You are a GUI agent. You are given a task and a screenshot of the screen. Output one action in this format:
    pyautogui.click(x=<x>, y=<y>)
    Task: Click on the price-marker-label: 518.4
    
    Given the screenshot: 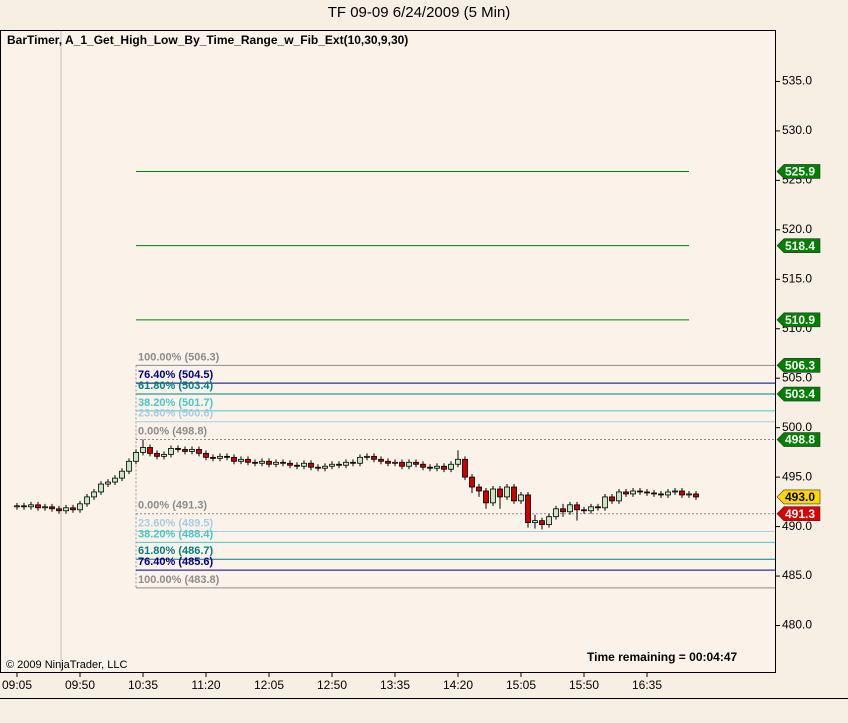 What is the action you would take?
    pyautogui.click(x=800, y=246)
    